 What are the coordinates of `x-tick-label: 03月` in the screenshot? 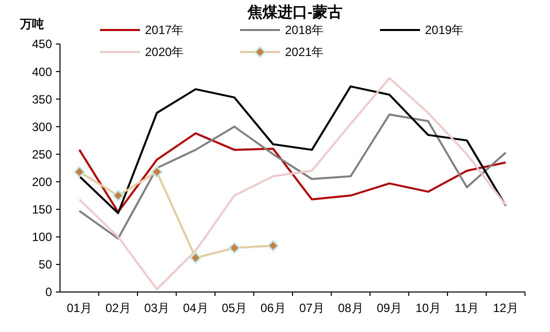 It's located at (157, 308).